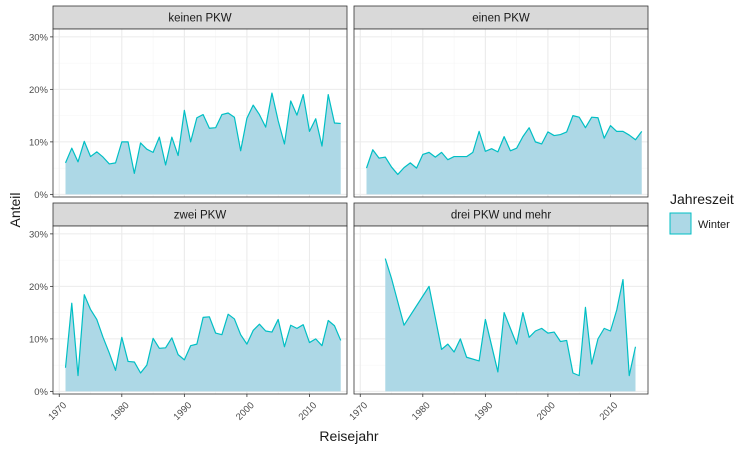  I want to click on y-tick-label: 0%, so click(41, 392).